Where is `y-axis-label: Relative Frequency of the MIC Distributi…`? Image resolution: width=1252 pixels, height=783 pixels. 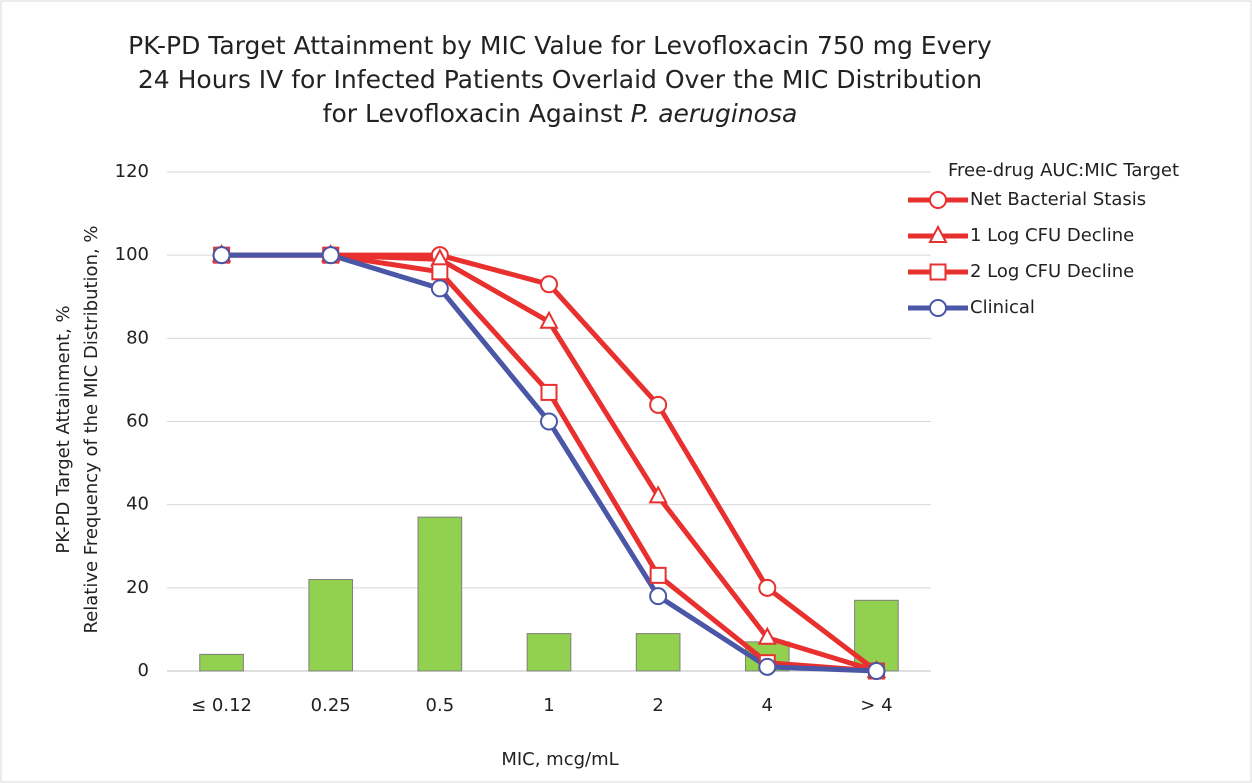
y-axis-label: Relative Frequency of the MIC Distributi… is located at coordinates (91, 429).